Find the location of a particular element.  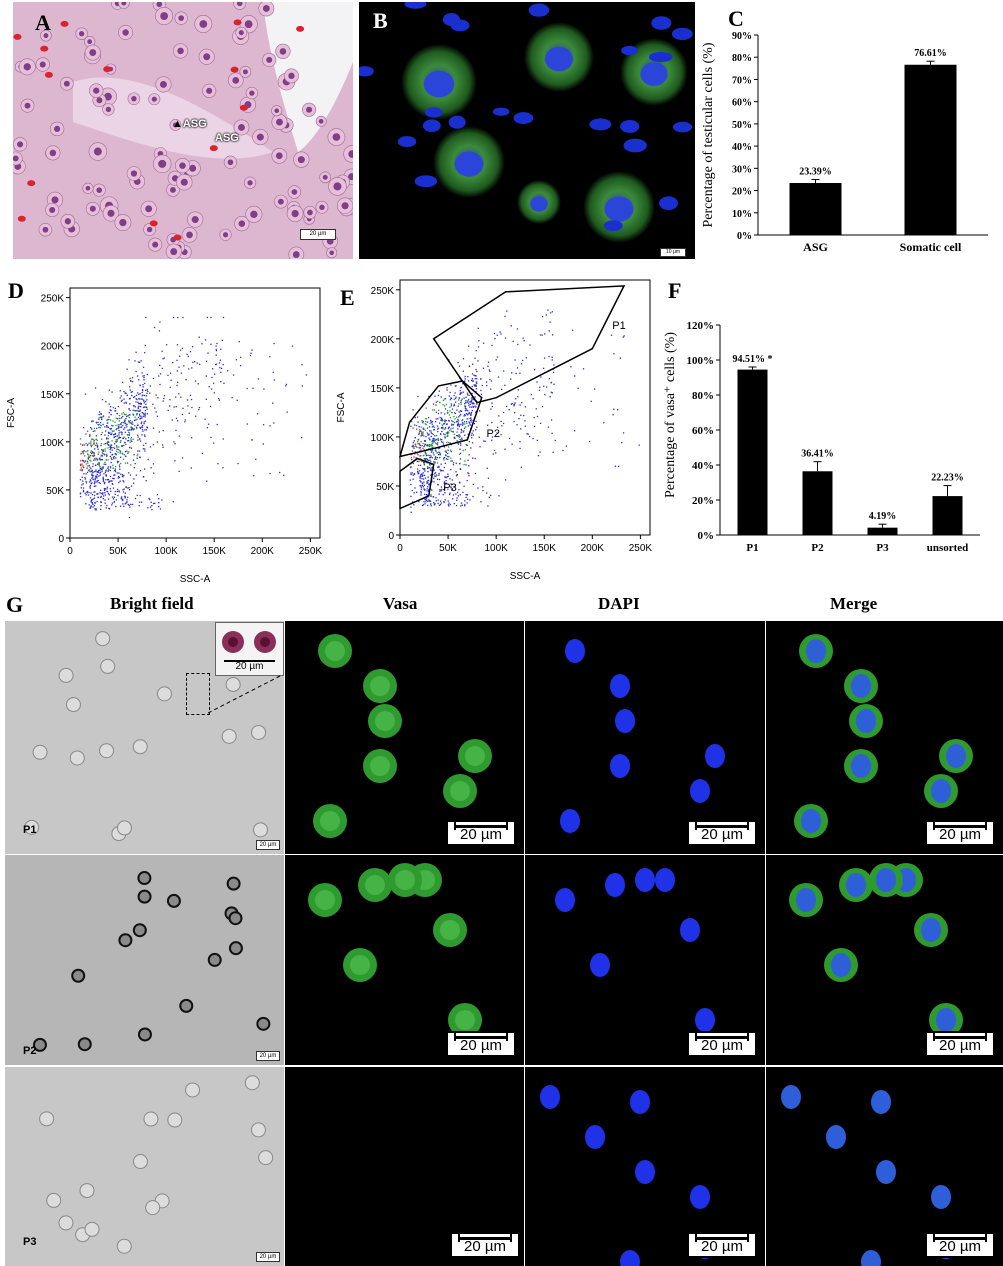

y-tick-label: 100K is located at coordinates (383, 438).